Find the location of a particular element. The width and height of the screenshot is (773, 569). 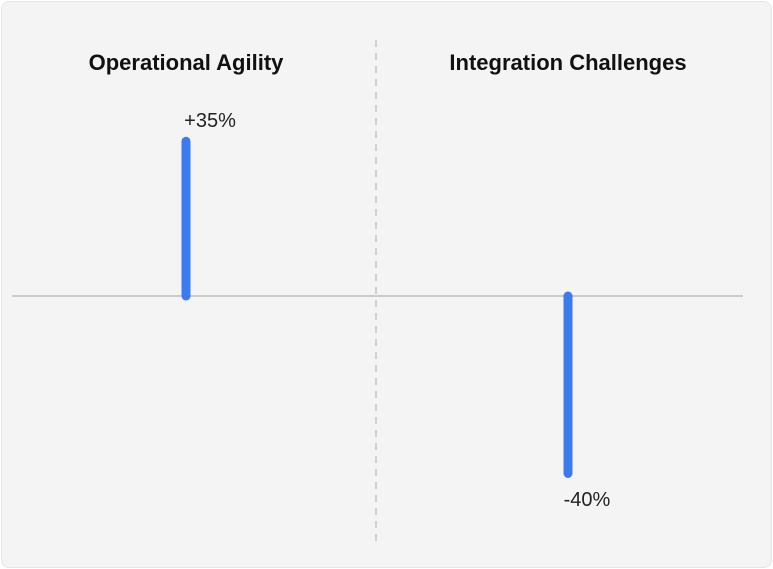

bar-base-operational-agility is located at coordinates (186, 293).